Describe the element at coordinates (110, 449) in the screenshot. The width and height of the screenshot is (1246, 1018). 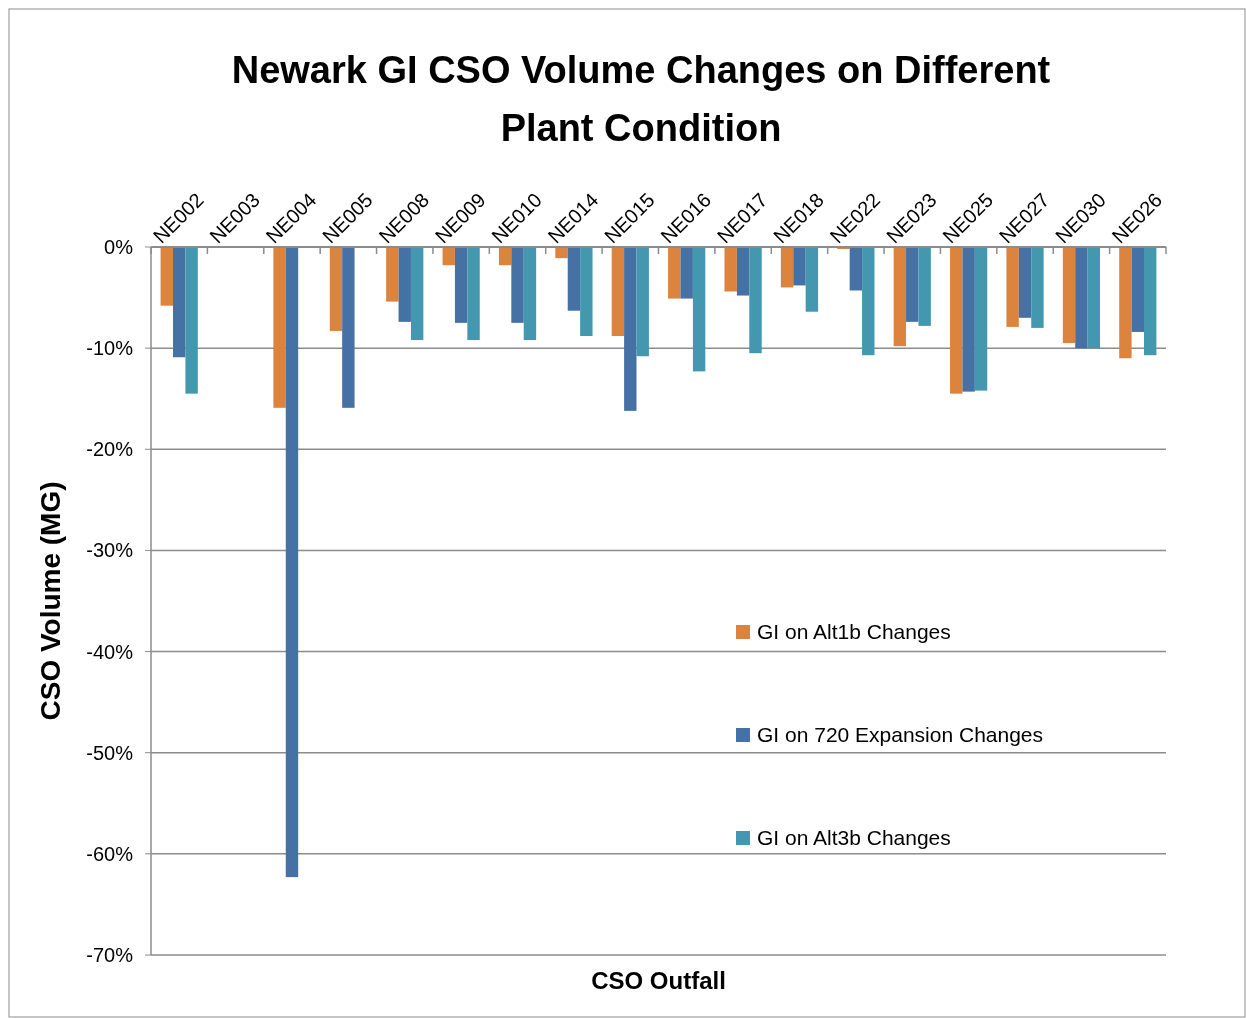
I see `y-tick-label: -20%` at that location.